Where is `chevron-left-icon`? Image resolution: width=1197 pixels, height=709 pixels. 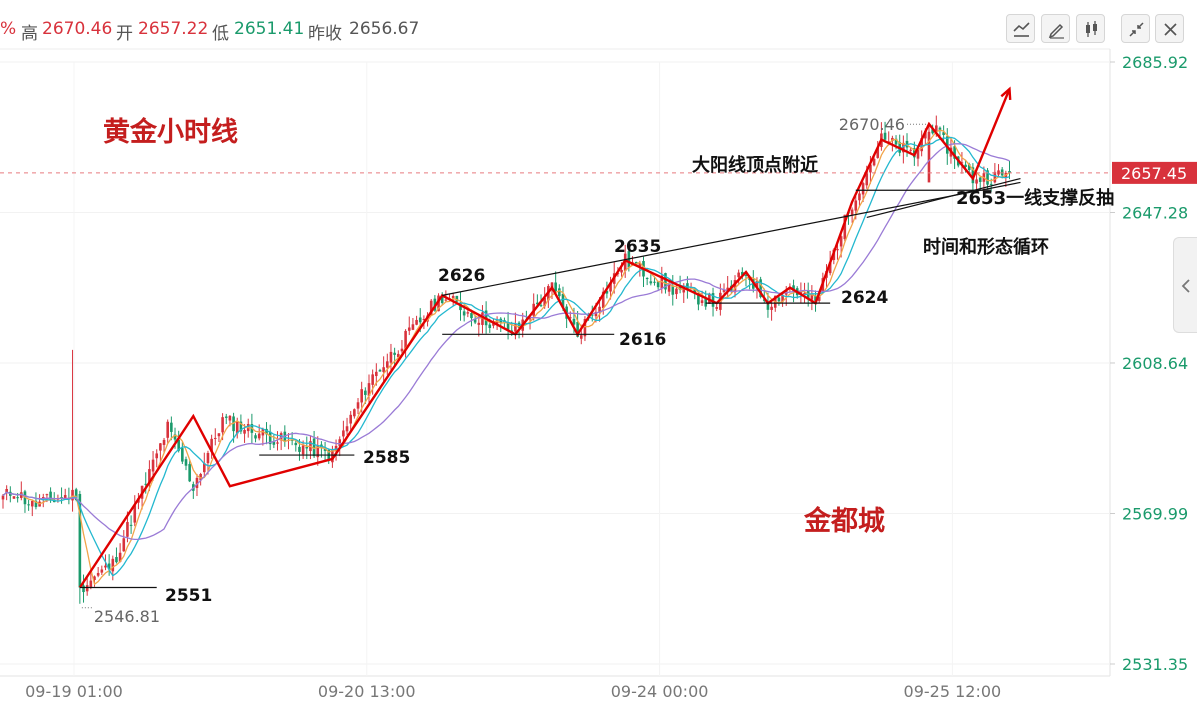 chevron-left-icon is located at coordinates (1185, 286).